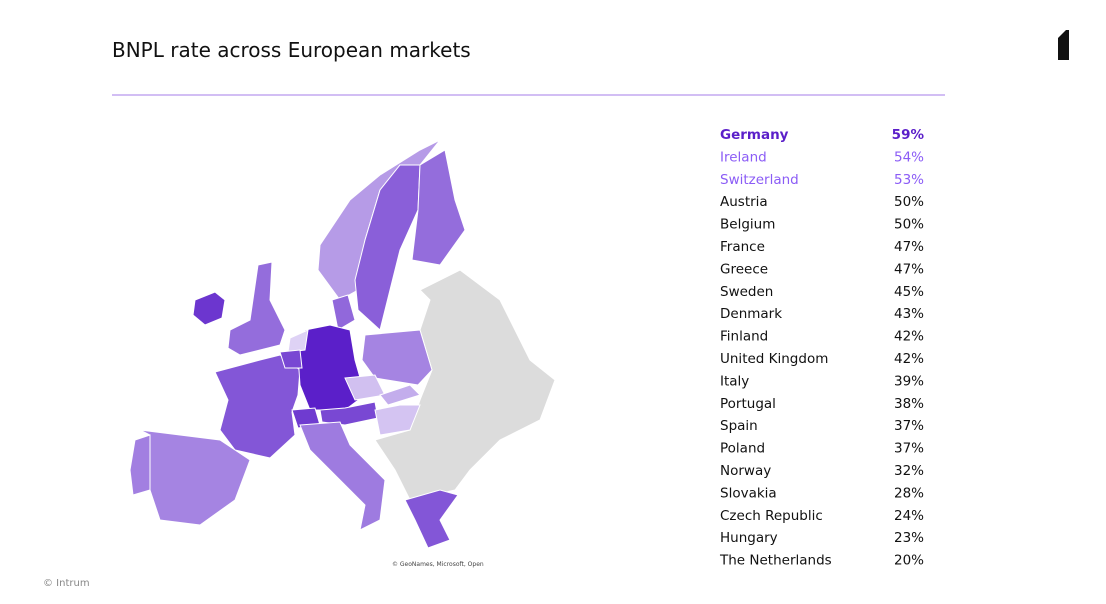  Describe the element at coordinates (909, 314) in the screenshot. I see `country-value: 43%` at that location.